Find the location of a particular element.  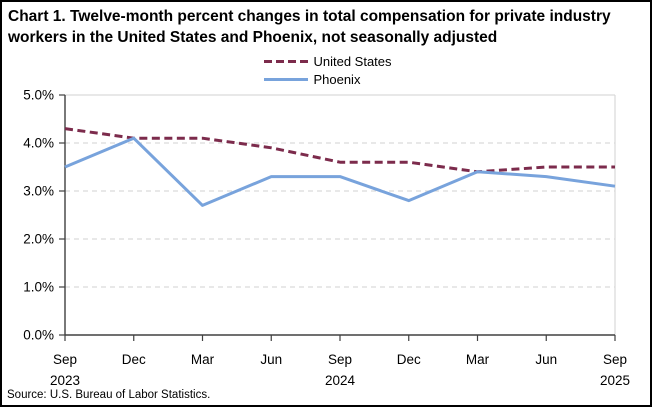

y-tick-label: 1.0% is located at coordinates (38, 287).